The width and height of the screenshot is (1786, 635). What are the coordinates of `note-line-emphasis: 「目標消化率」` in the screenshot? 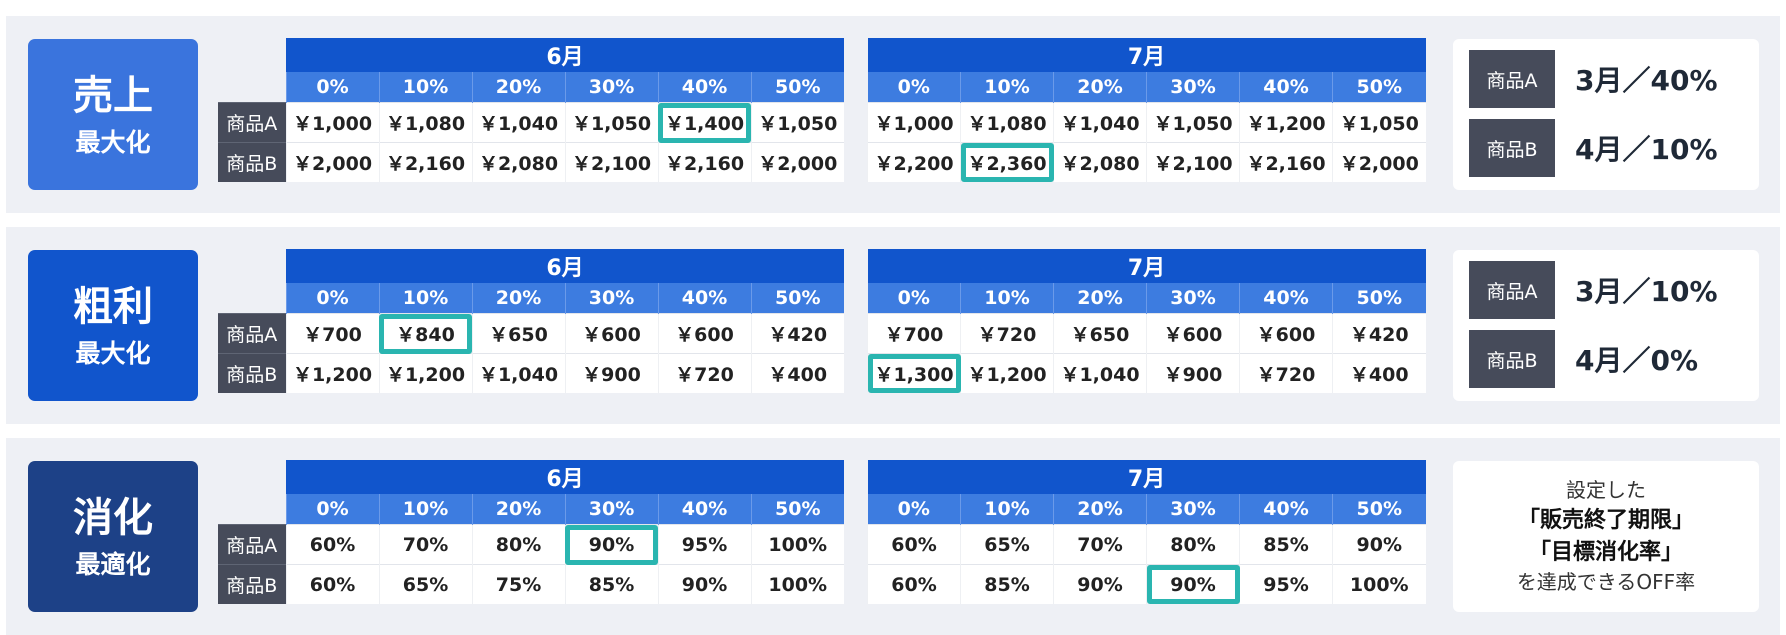 It's located at (1605, 552).